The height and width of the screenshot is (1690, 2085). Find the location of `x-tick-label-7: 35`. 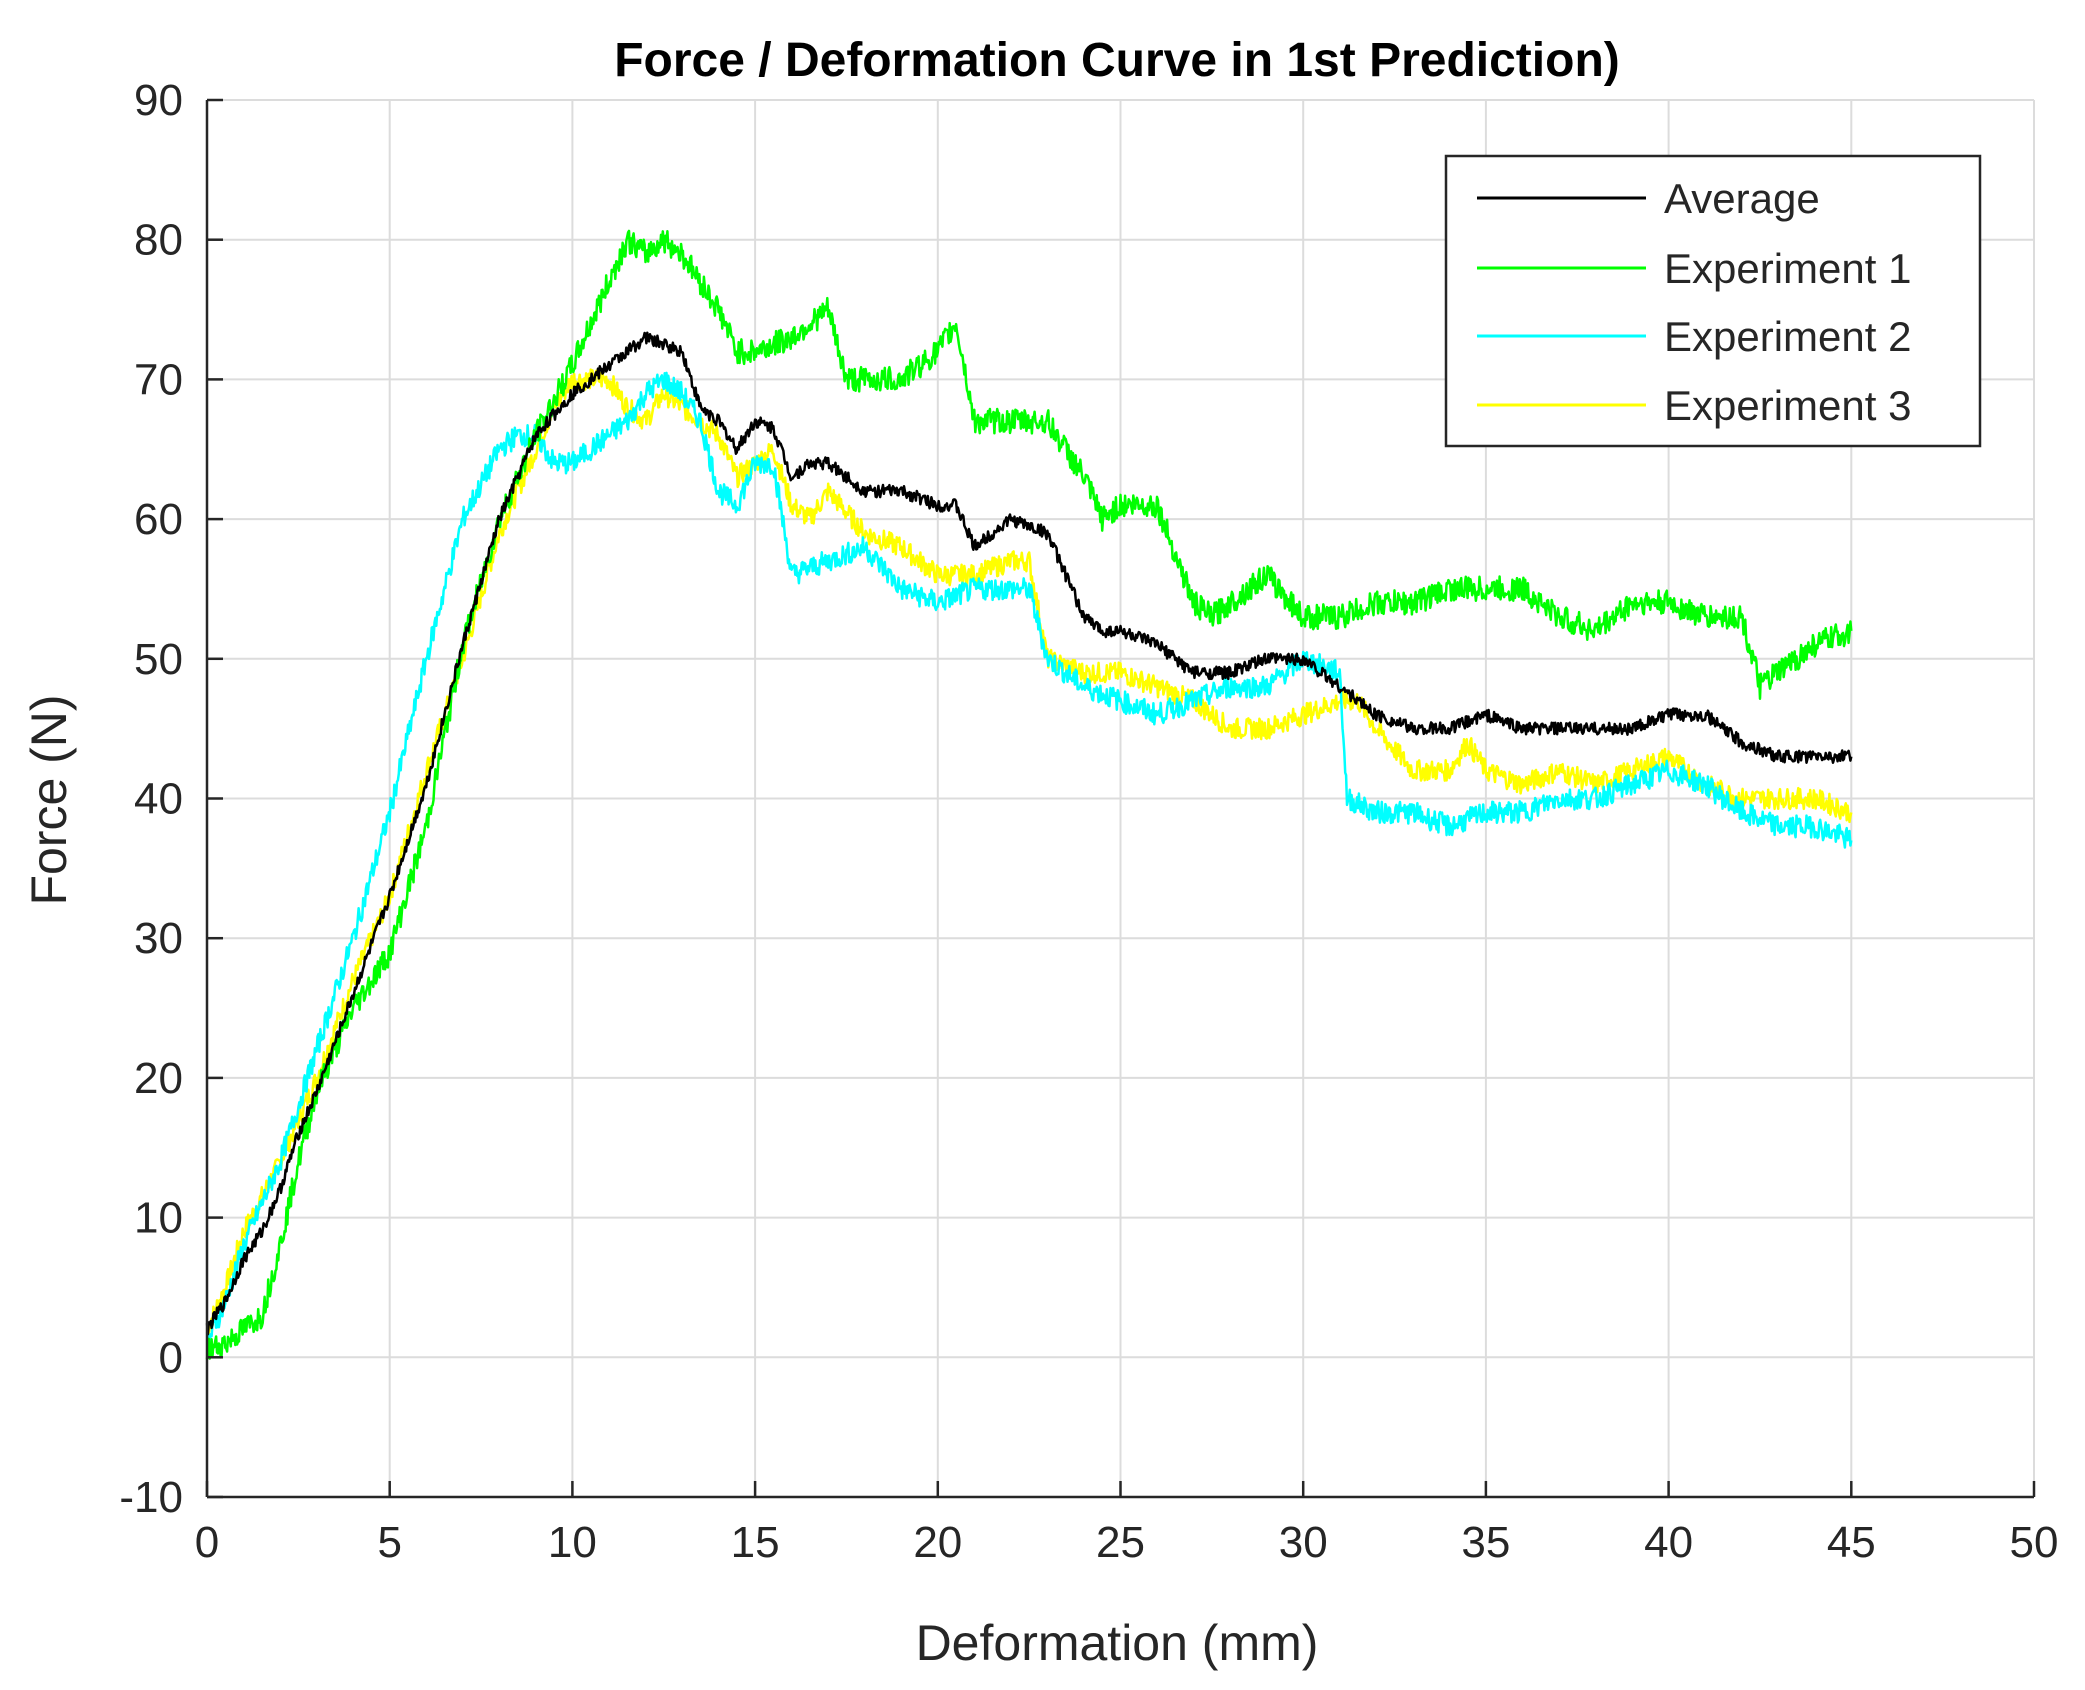

x-tick-label-7: 35 is located at coordinates (1485, 1542).